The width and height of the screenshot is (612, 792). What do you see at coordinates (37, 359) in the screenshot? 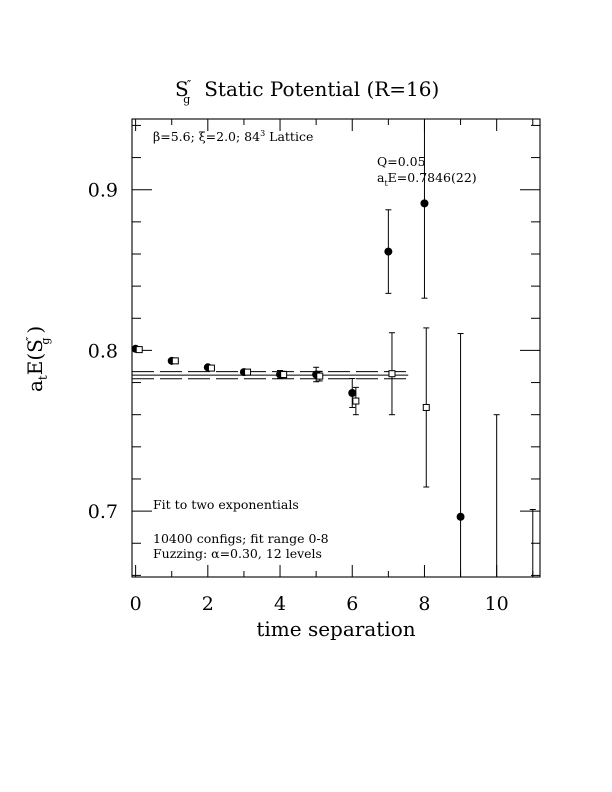
I see `y-axis-label: atE(S″g)` at bounding box center [37, 359].